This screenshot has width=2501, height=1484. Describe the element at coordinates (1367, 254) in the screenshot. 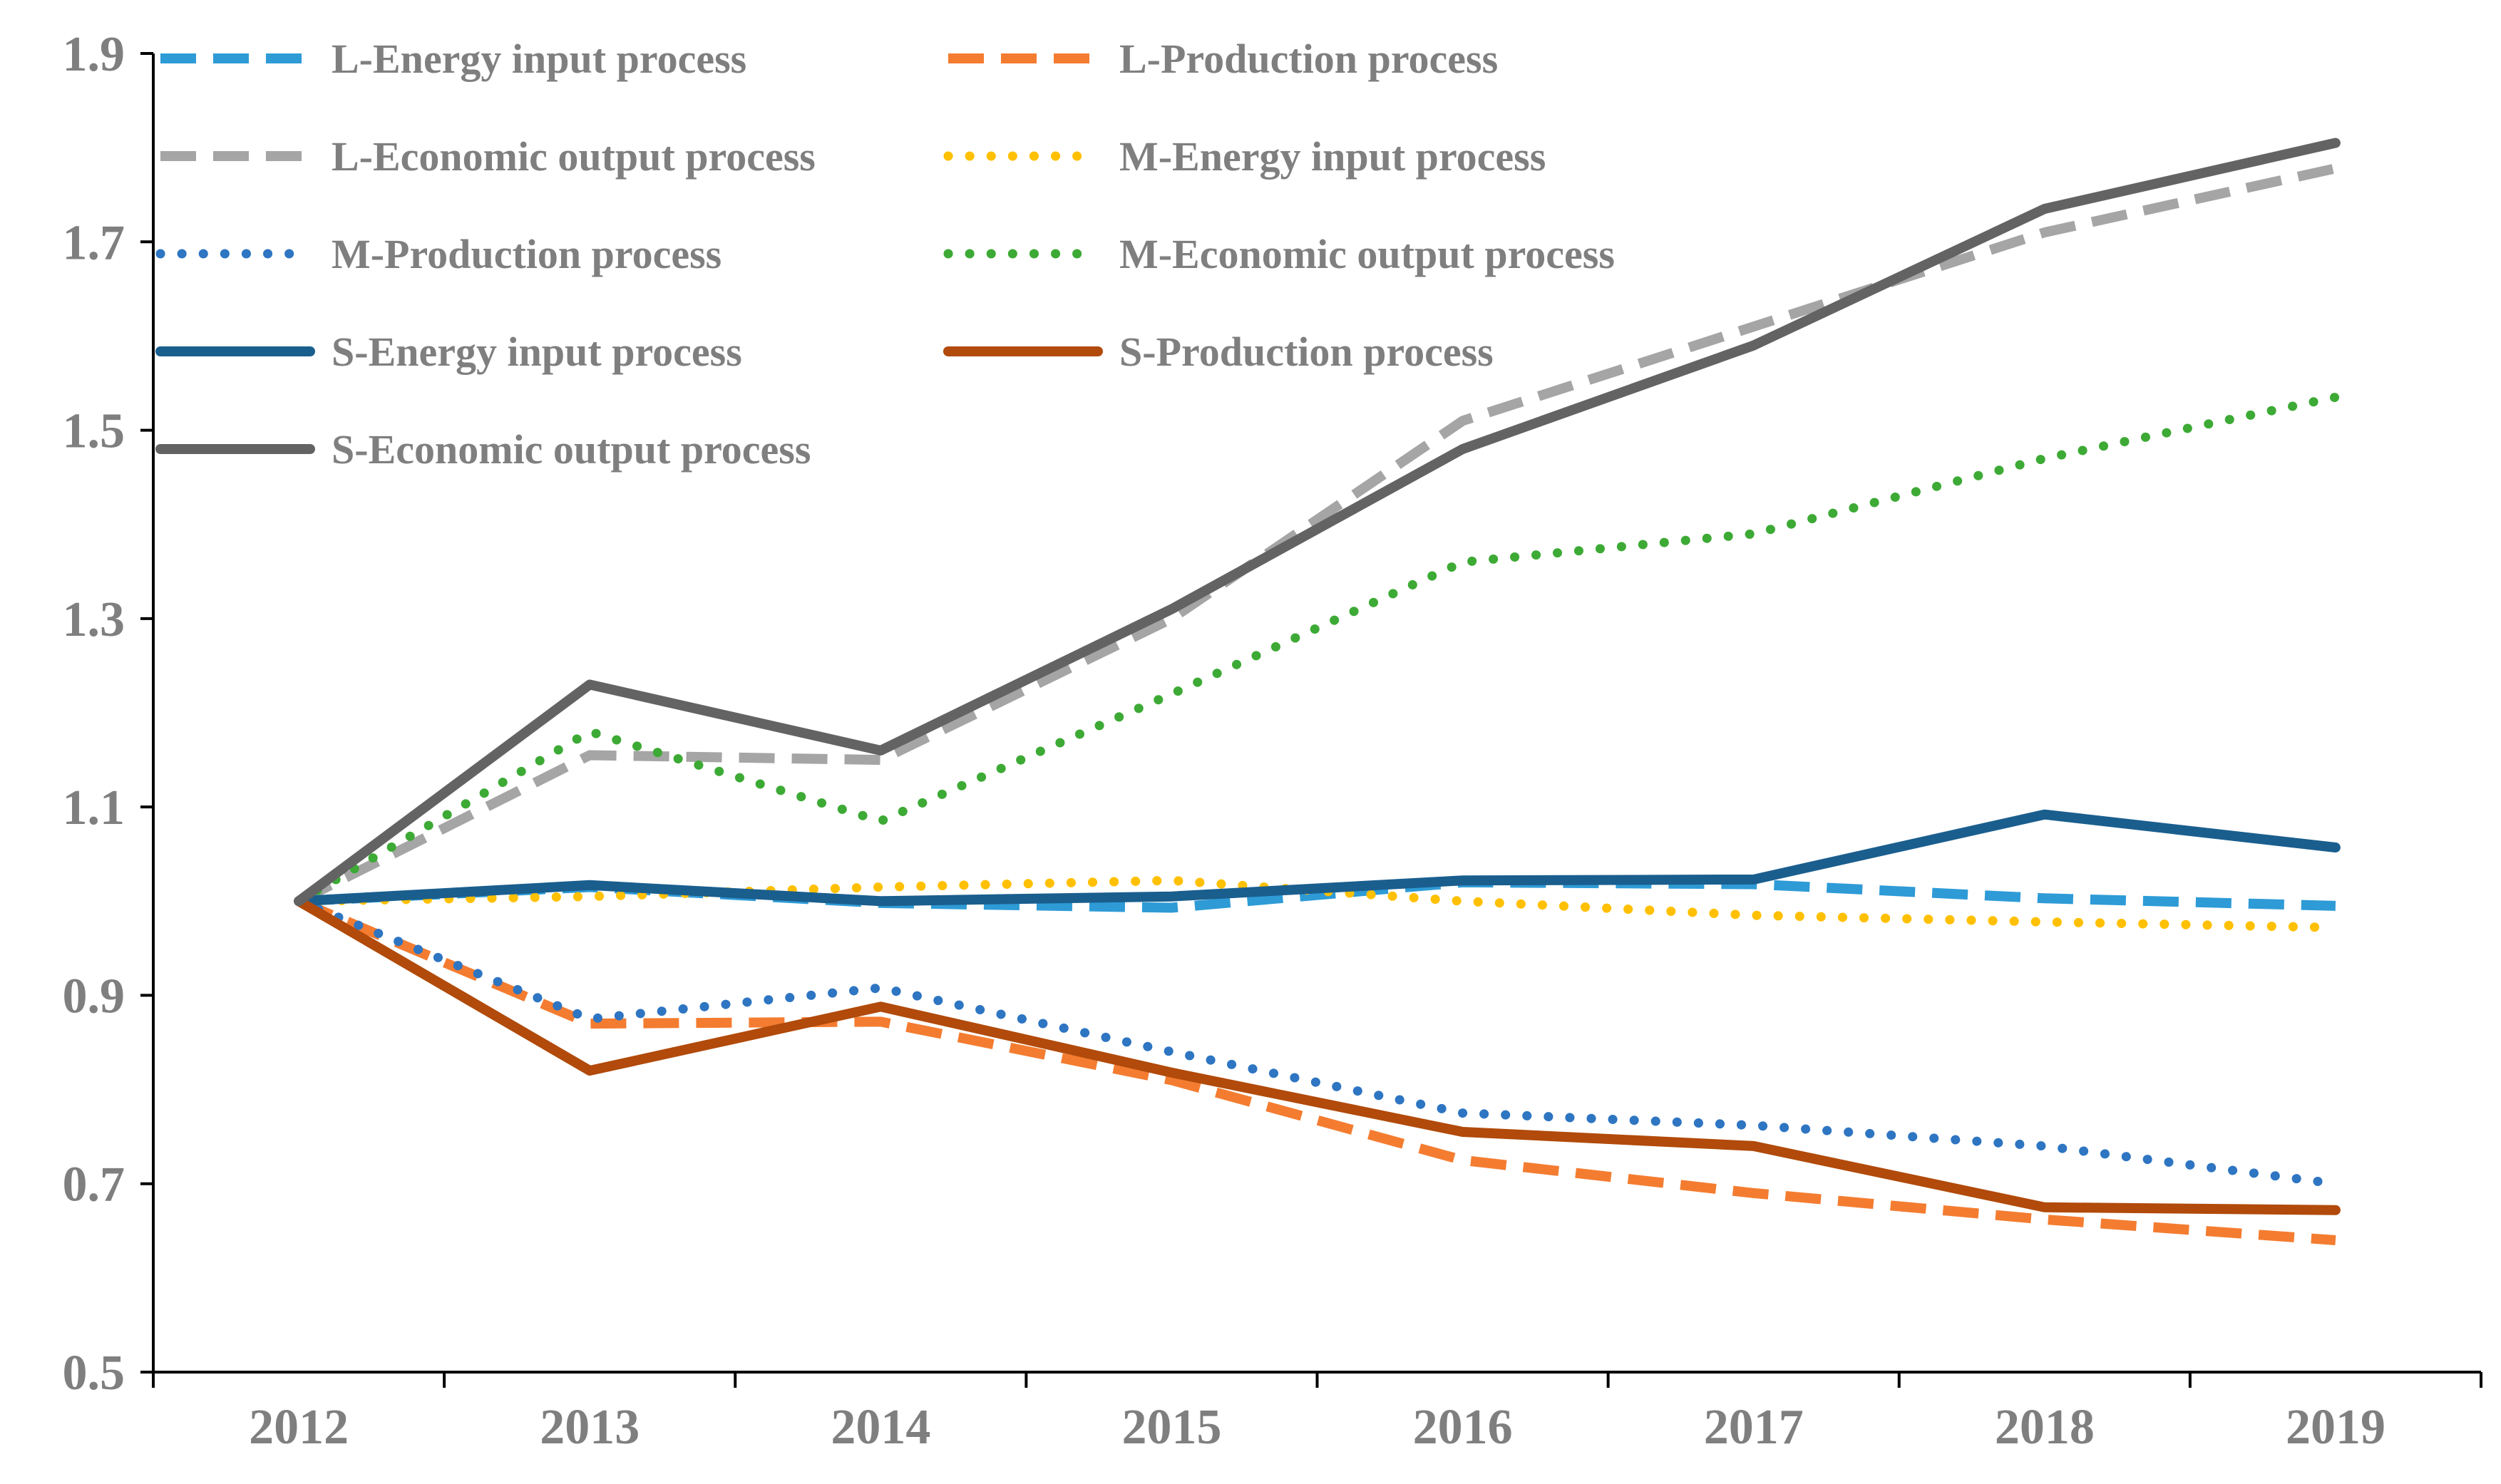

I see `legend-label: M-Economic output process` at that location.